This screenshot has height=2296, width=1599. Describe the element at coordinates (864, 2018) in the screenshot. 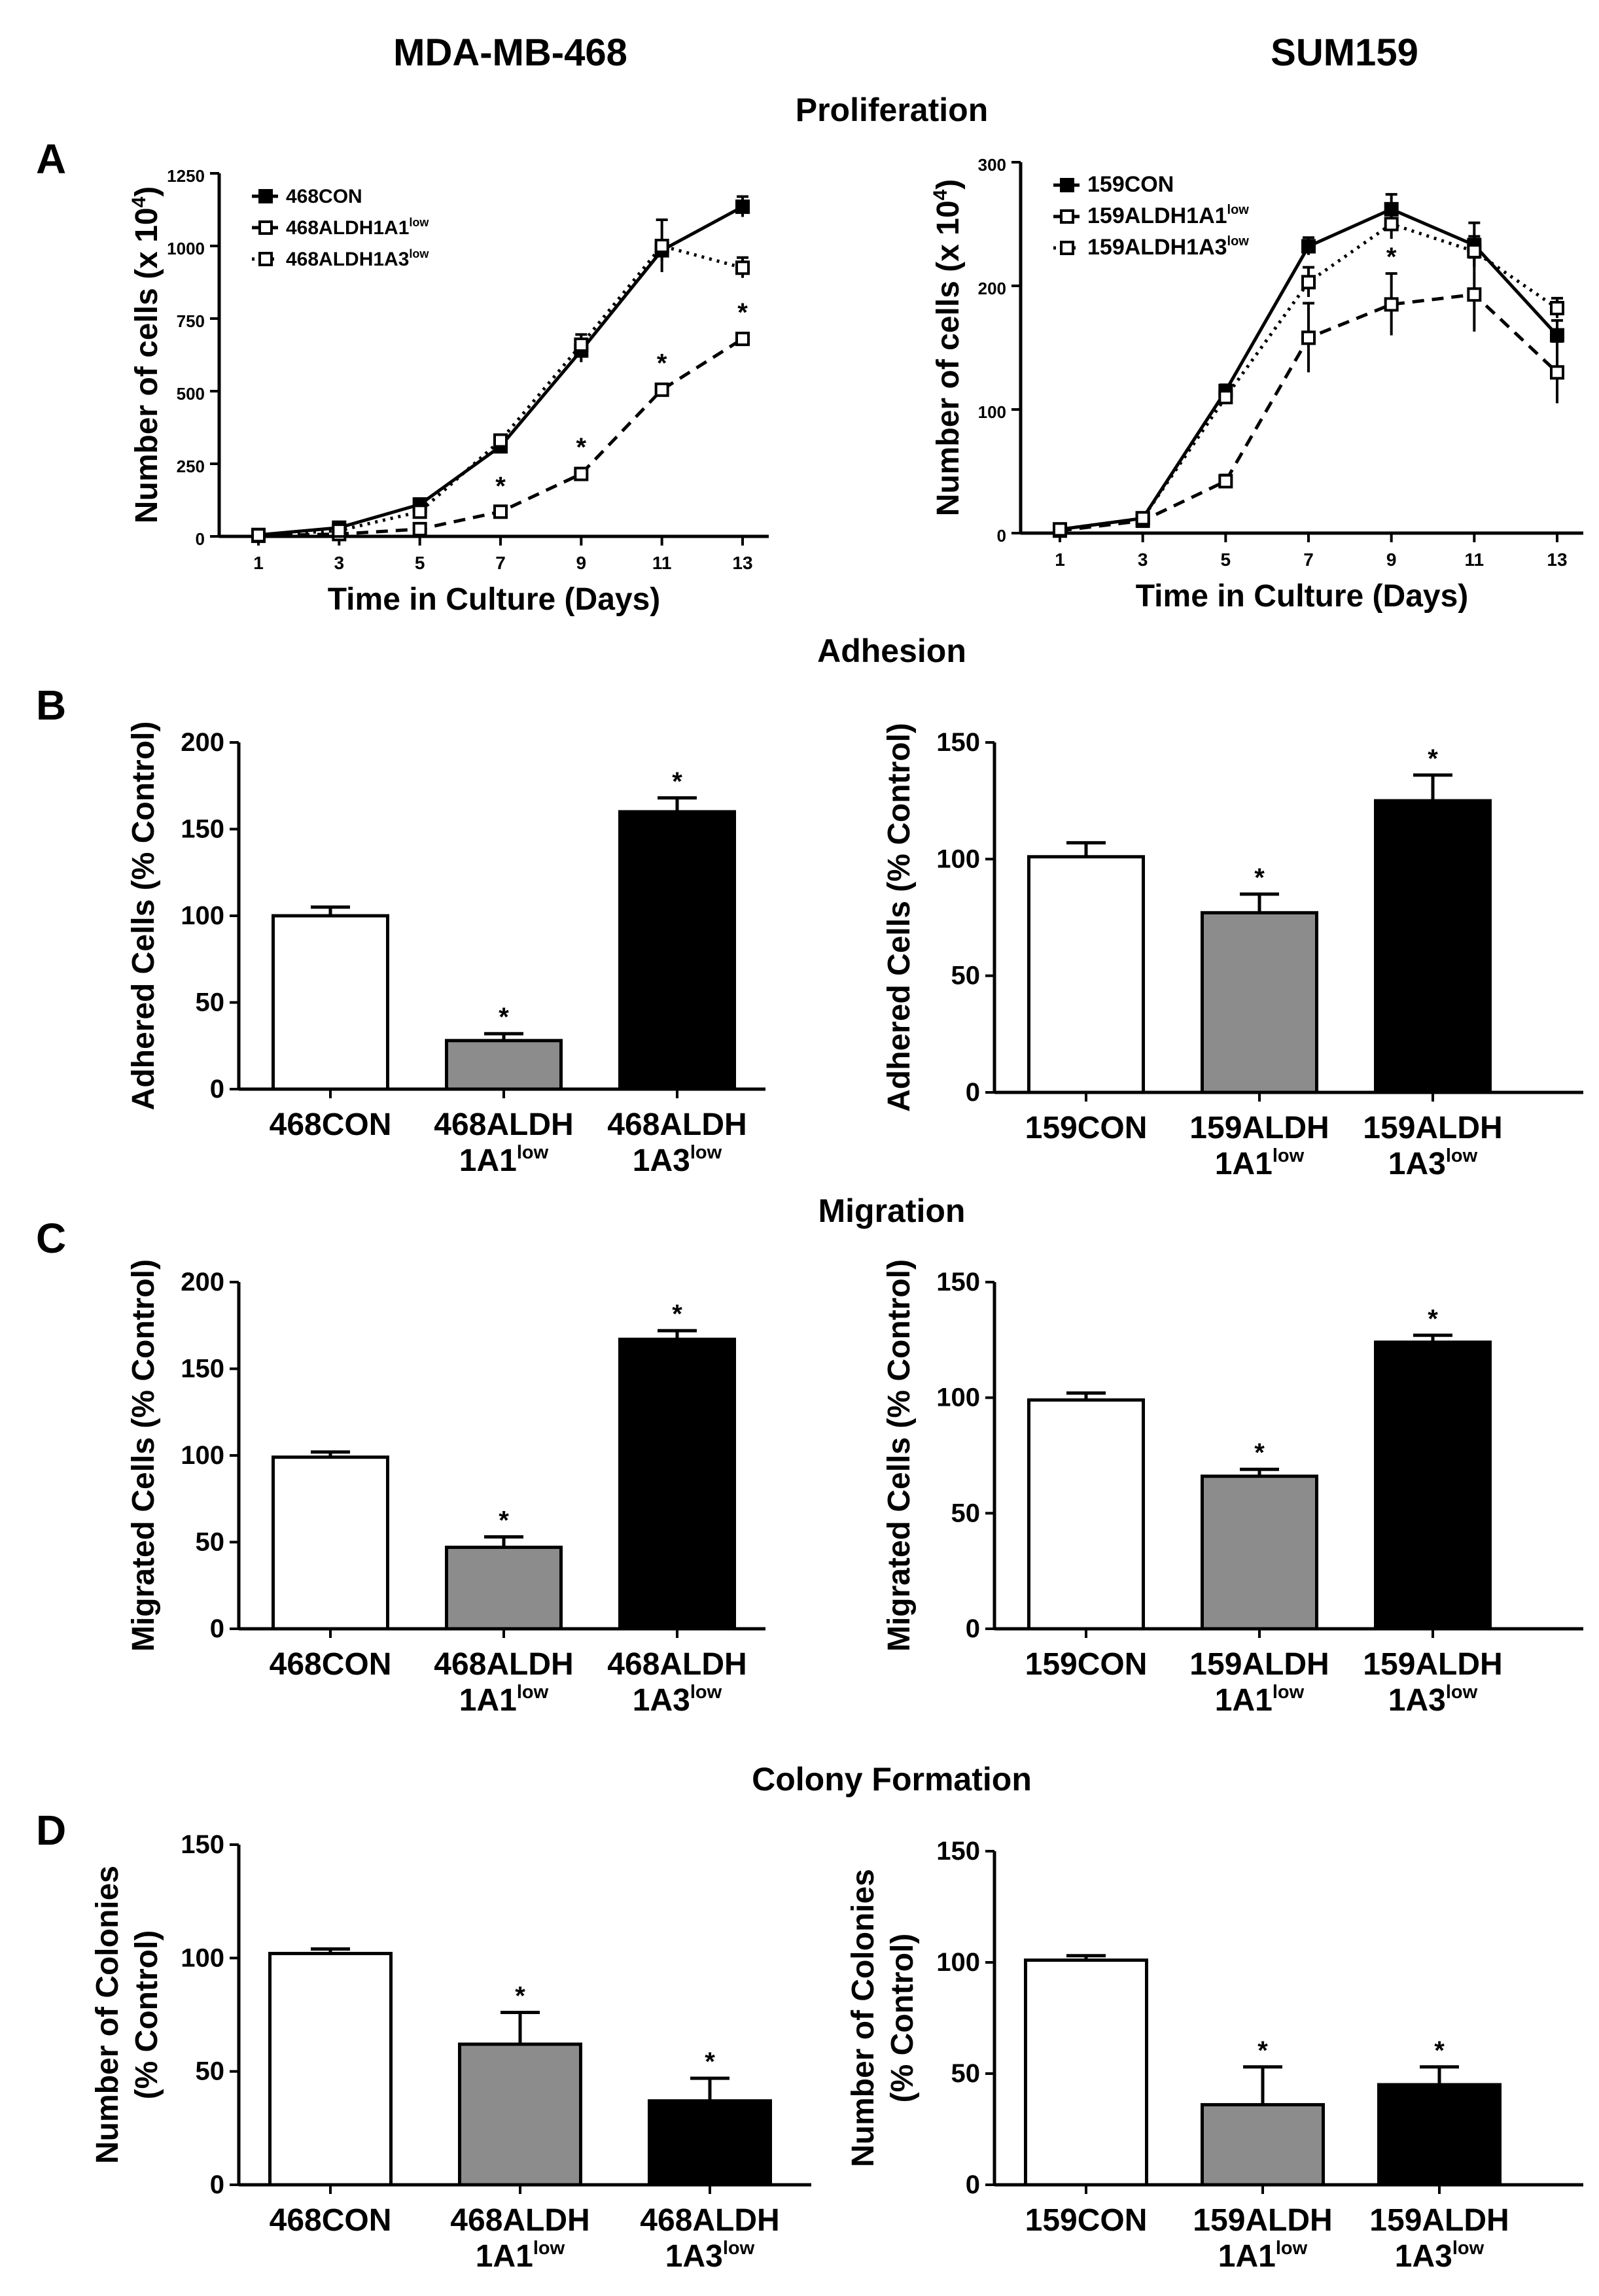

I see `y-axis-label-line1: Number of Colonies` at that location.